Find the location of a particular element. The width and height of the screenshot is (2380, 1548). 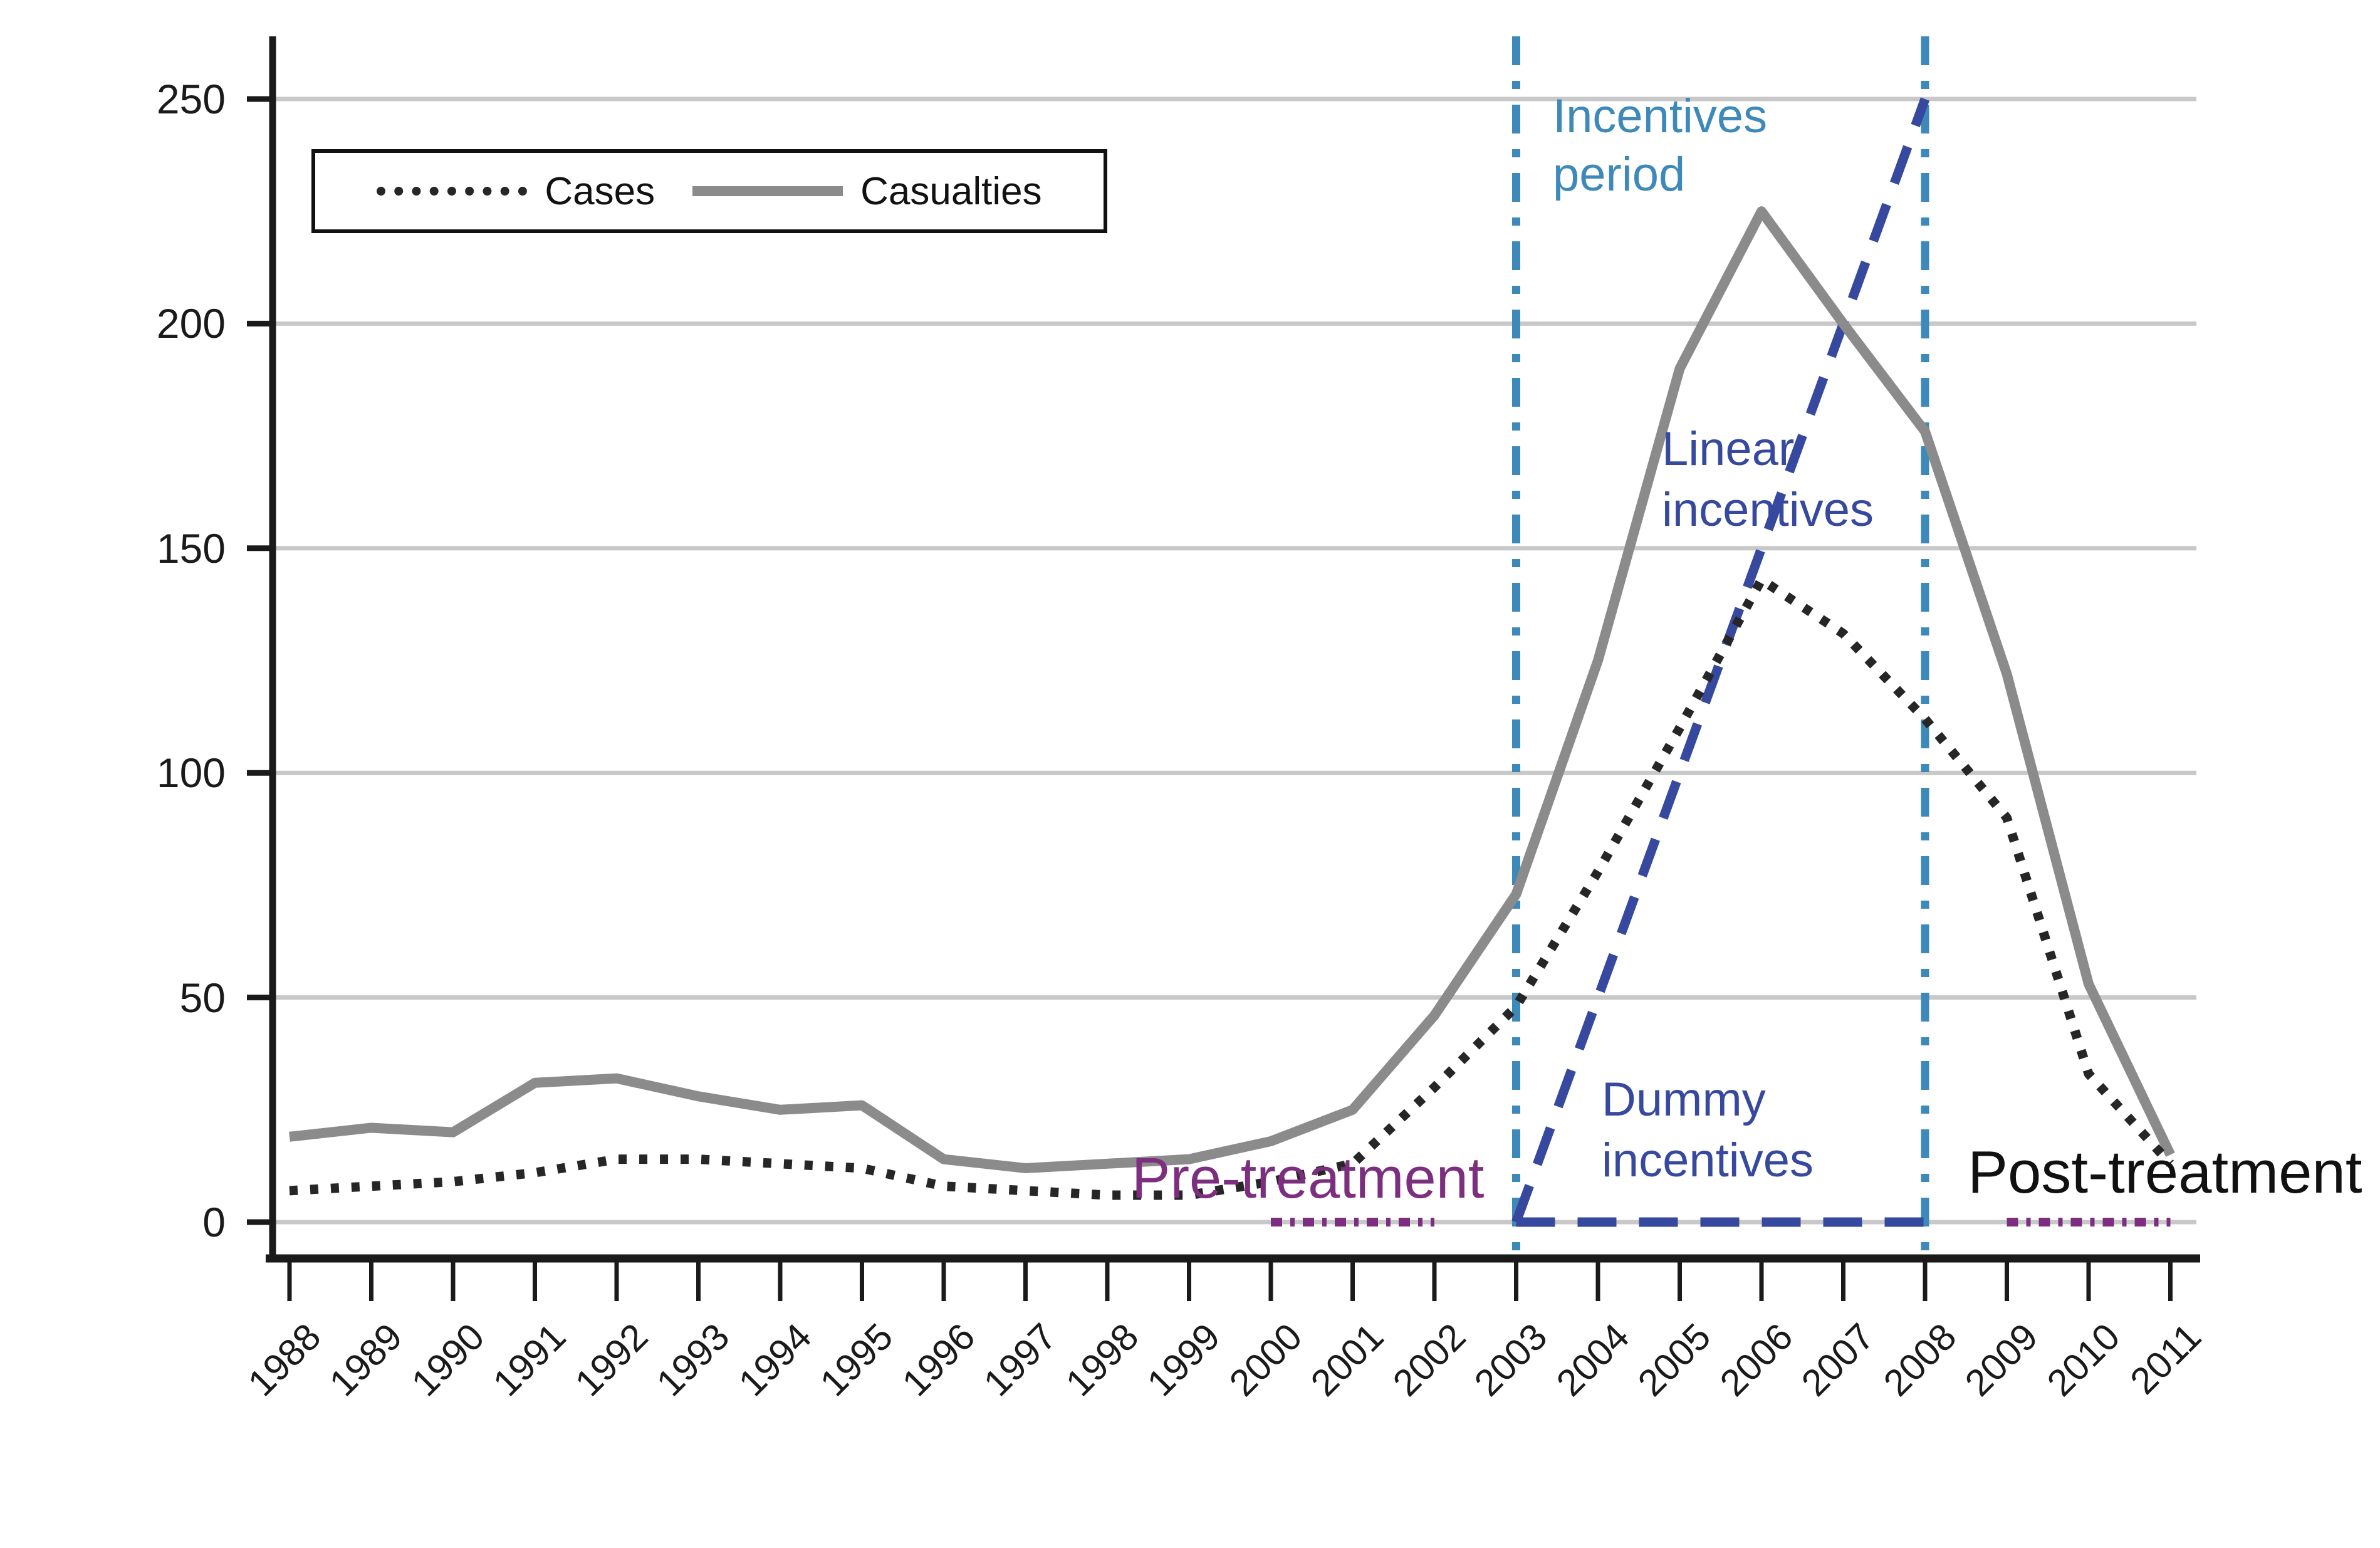

annotation-linear-incentives: Linear incentives is located at coordinates (1768, 480).